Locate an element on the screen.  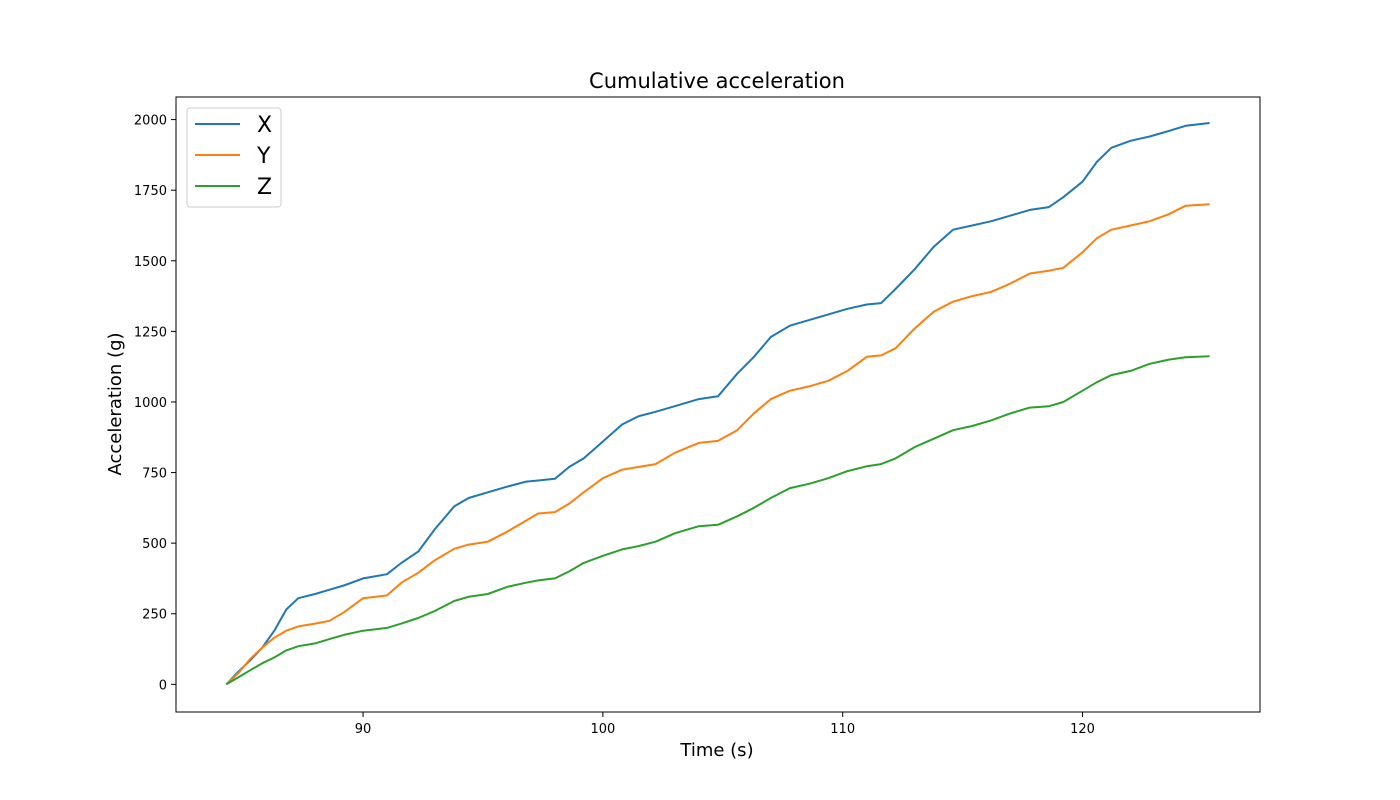
legend: XYZ is located at coordinates (234, 157).